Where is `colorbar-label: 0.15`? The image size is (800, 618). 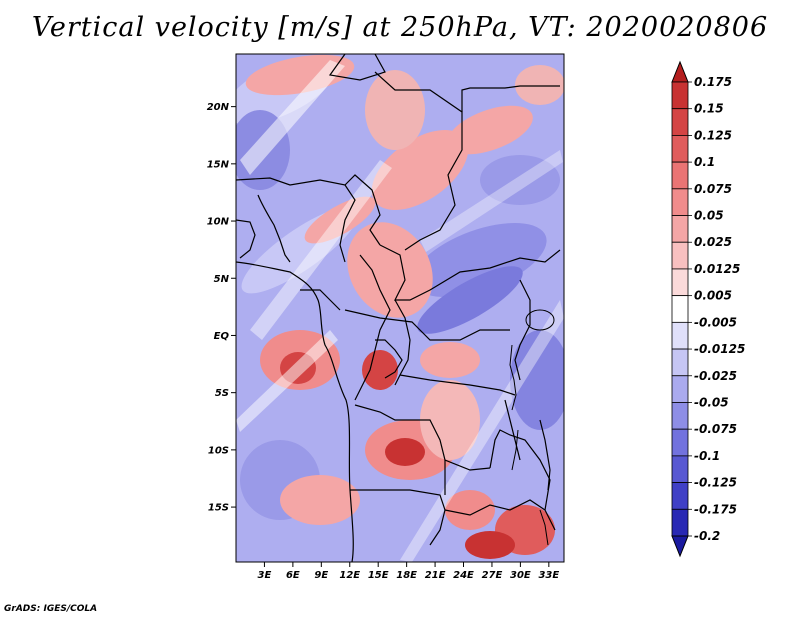
colorbar-label: 0.15 is located at coordinates (709, 109).